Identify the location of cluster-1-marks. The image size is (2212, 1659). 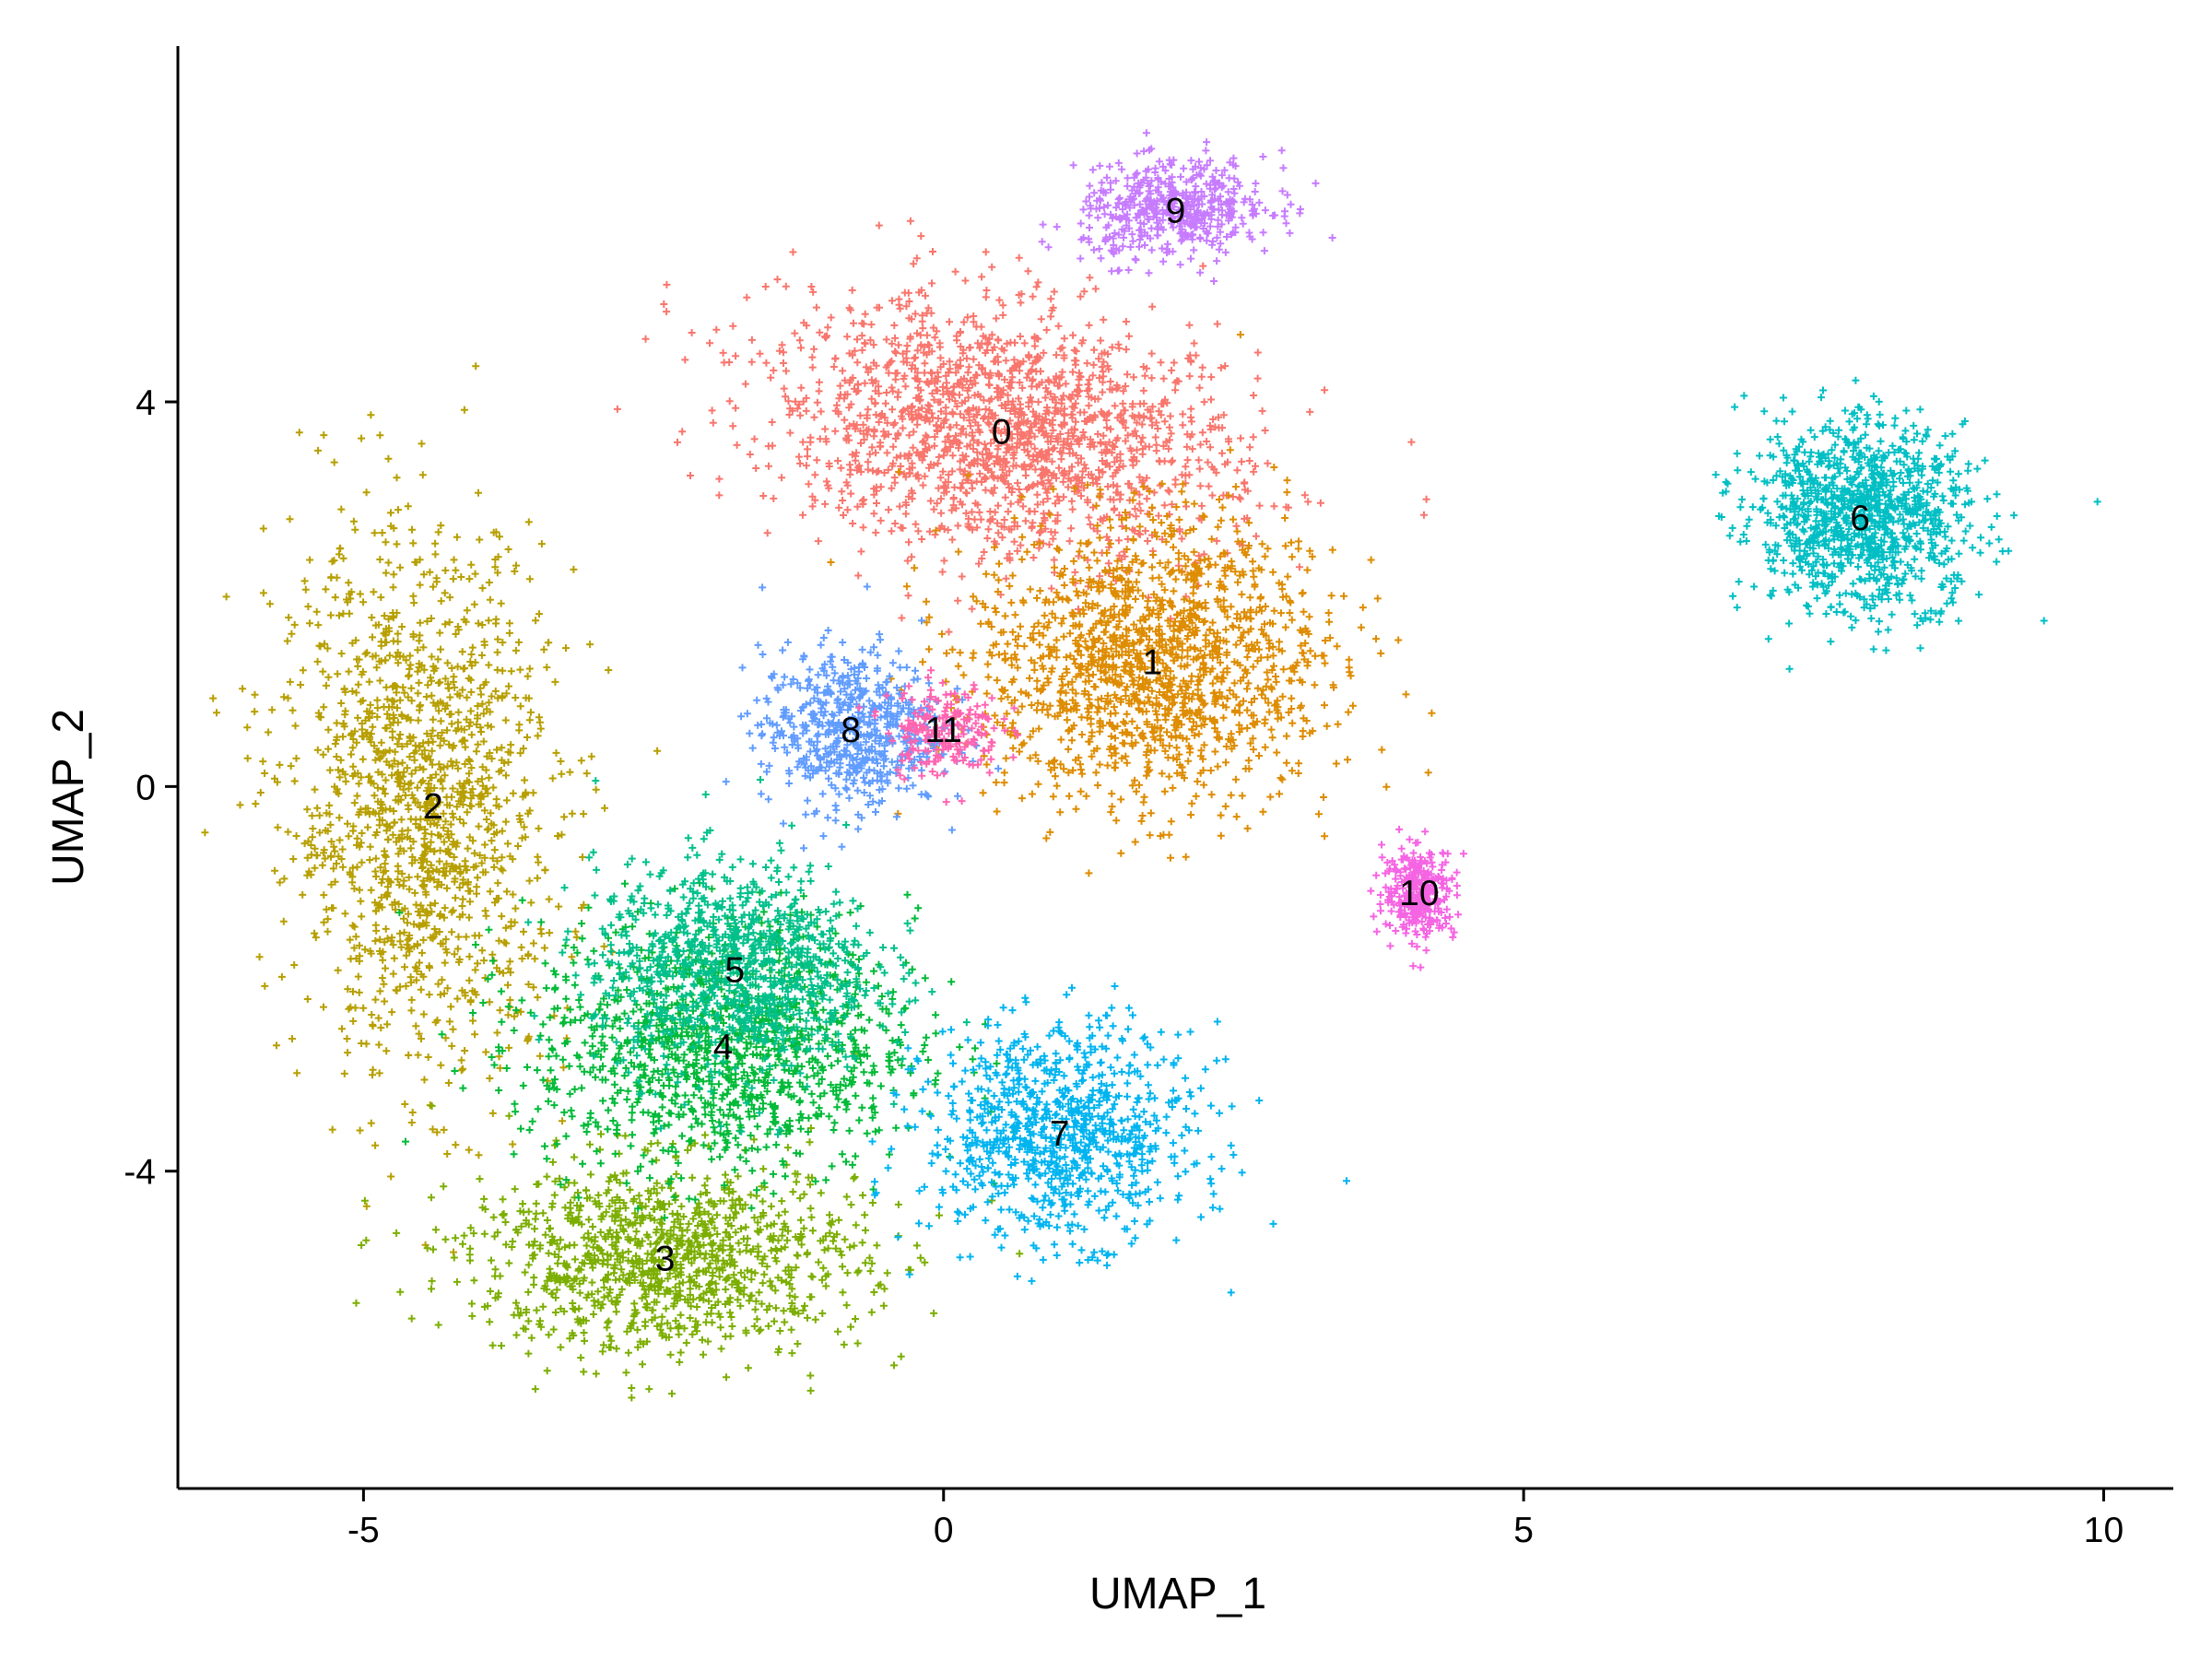
(1131, 604).